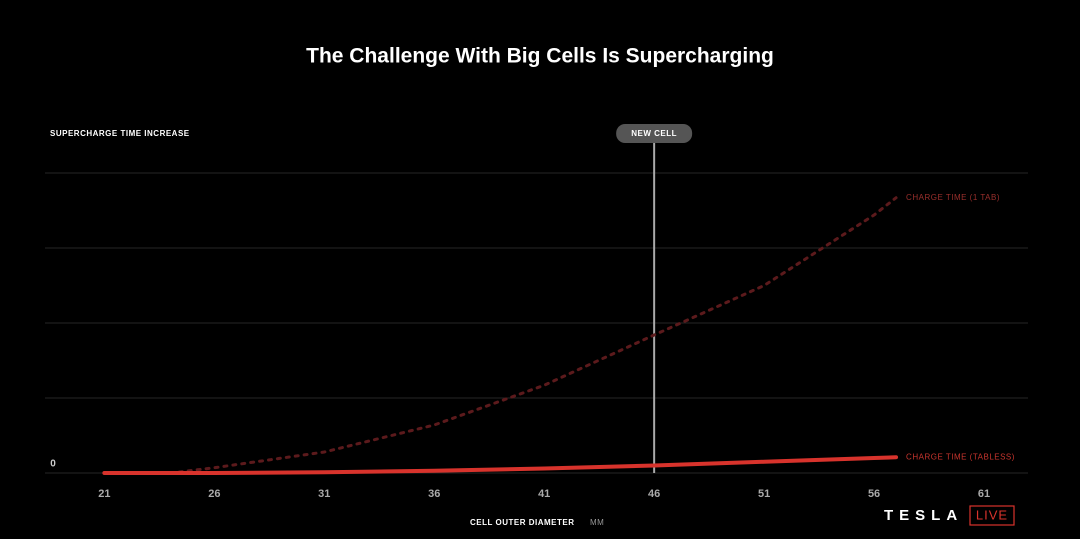  I want to click on marker-pill, so click(654, 133).